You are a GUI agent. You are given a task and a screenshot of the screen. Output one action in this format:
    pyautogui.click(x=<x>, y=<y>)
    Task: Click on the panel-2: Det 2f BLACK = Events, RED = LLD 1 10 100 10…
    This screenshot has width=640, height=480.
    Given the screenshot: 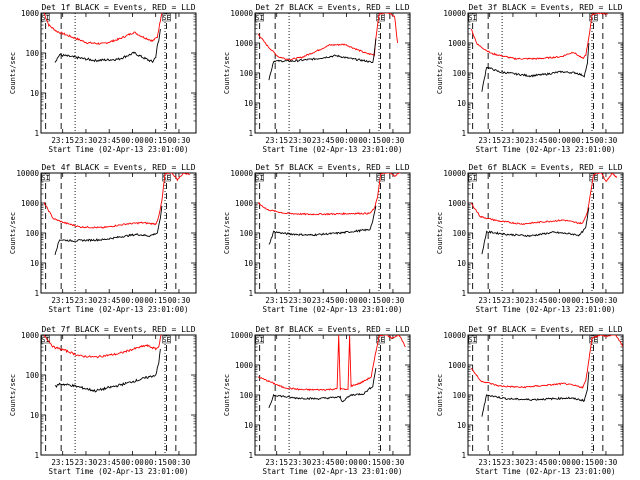 What is the action you would take?
    pyautogui.click(x=317, y=78)
    